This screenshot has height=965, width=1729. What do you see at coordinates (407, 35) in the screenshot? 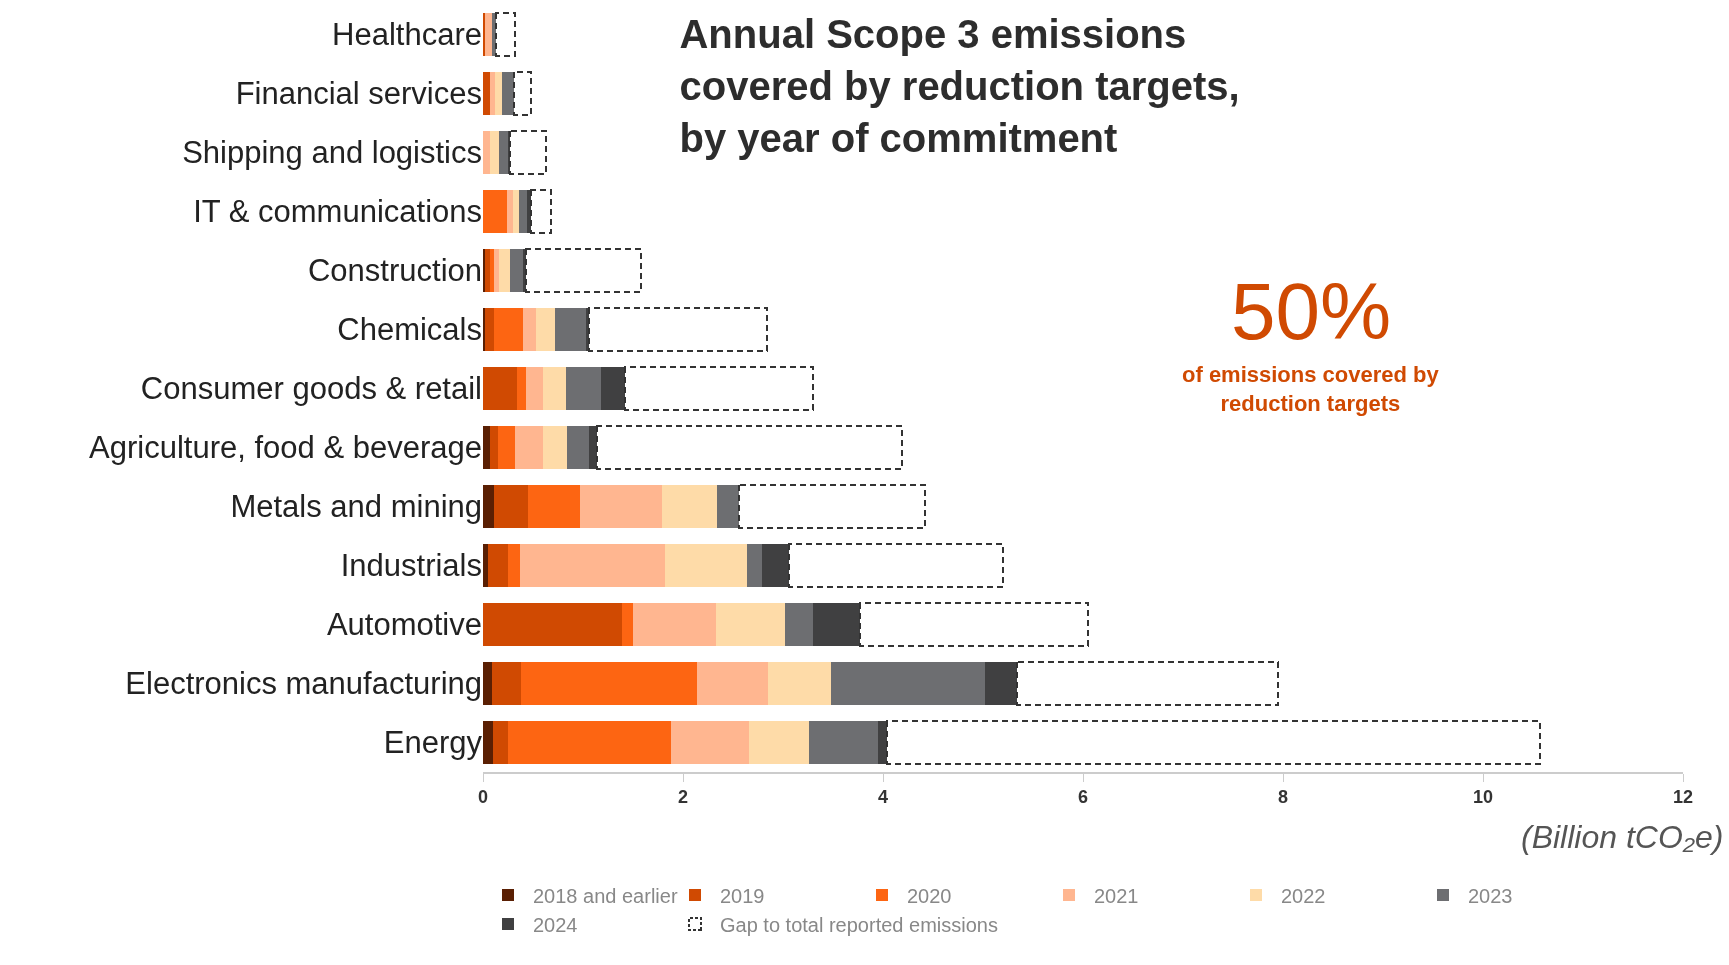
I see `y-tick-label: Healthcare` at bounding box center [407, 35].